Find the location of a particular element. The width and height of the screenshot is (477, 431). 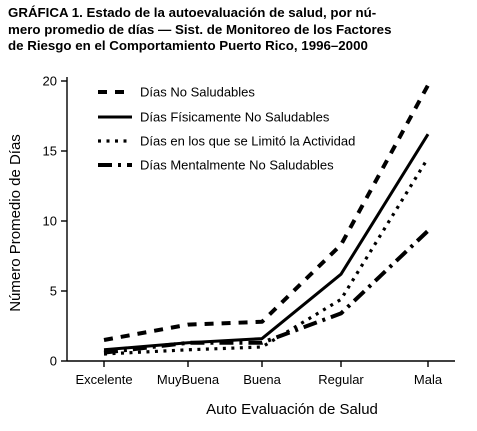

legend-label: Días Mentalmente No Saludables is located at coordinates (237, 165).